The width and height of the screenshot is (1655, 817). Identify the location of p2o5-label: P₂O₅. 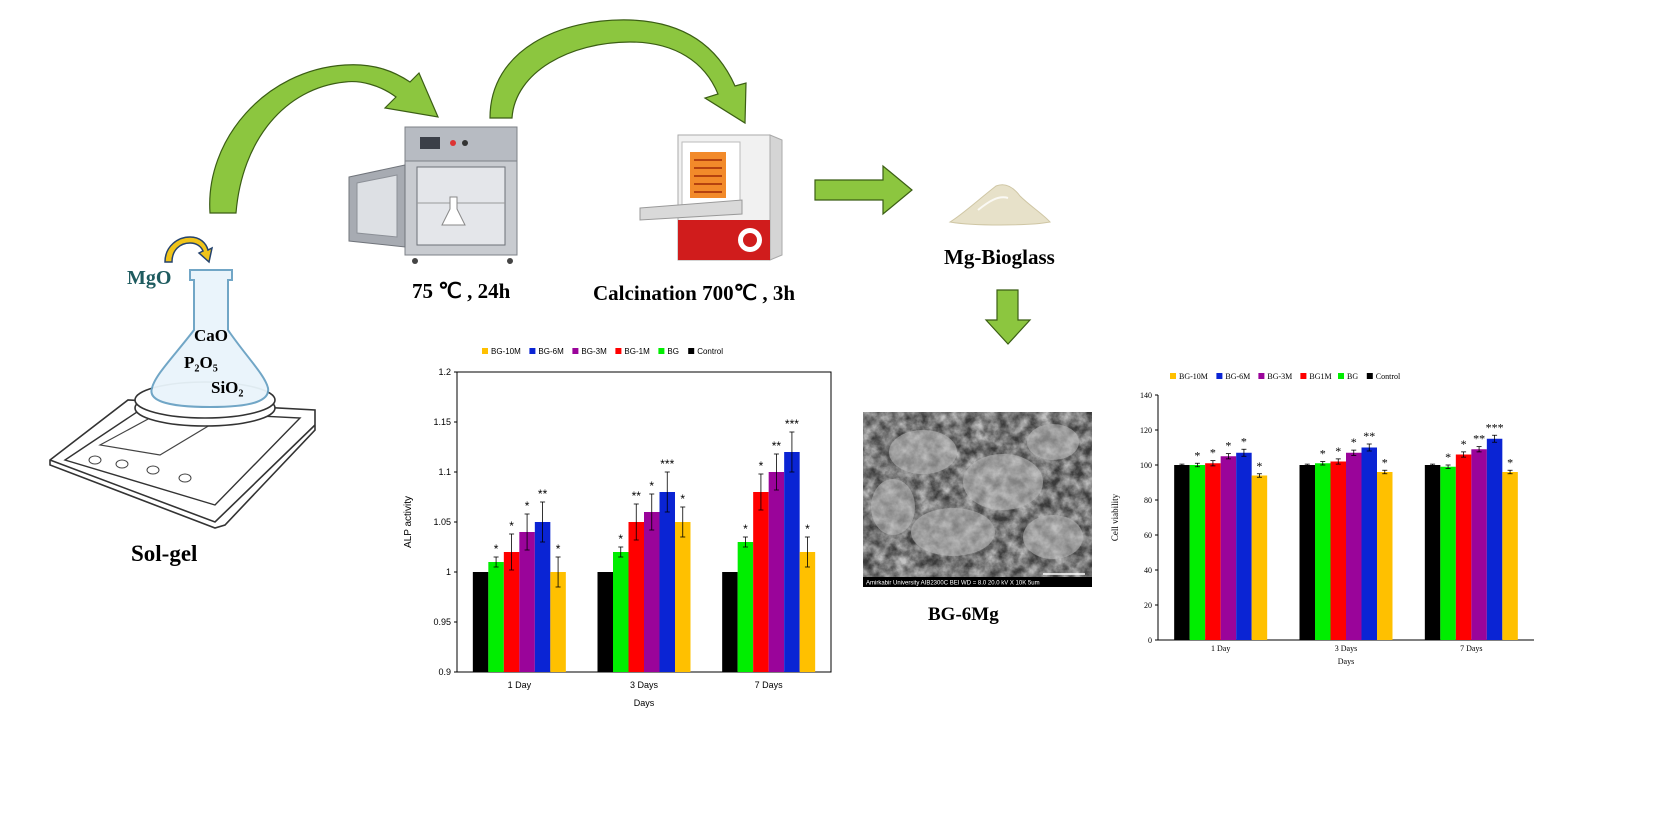
(201, 362).